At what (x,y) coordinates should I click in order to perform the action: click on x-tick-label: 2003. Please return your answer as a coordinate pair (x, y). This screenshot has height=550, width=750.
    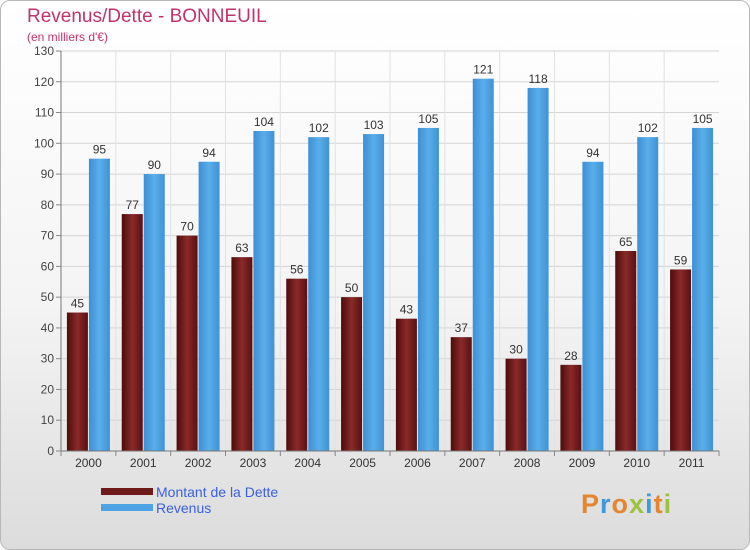
    Looking at the image, I should click on (253, 463).